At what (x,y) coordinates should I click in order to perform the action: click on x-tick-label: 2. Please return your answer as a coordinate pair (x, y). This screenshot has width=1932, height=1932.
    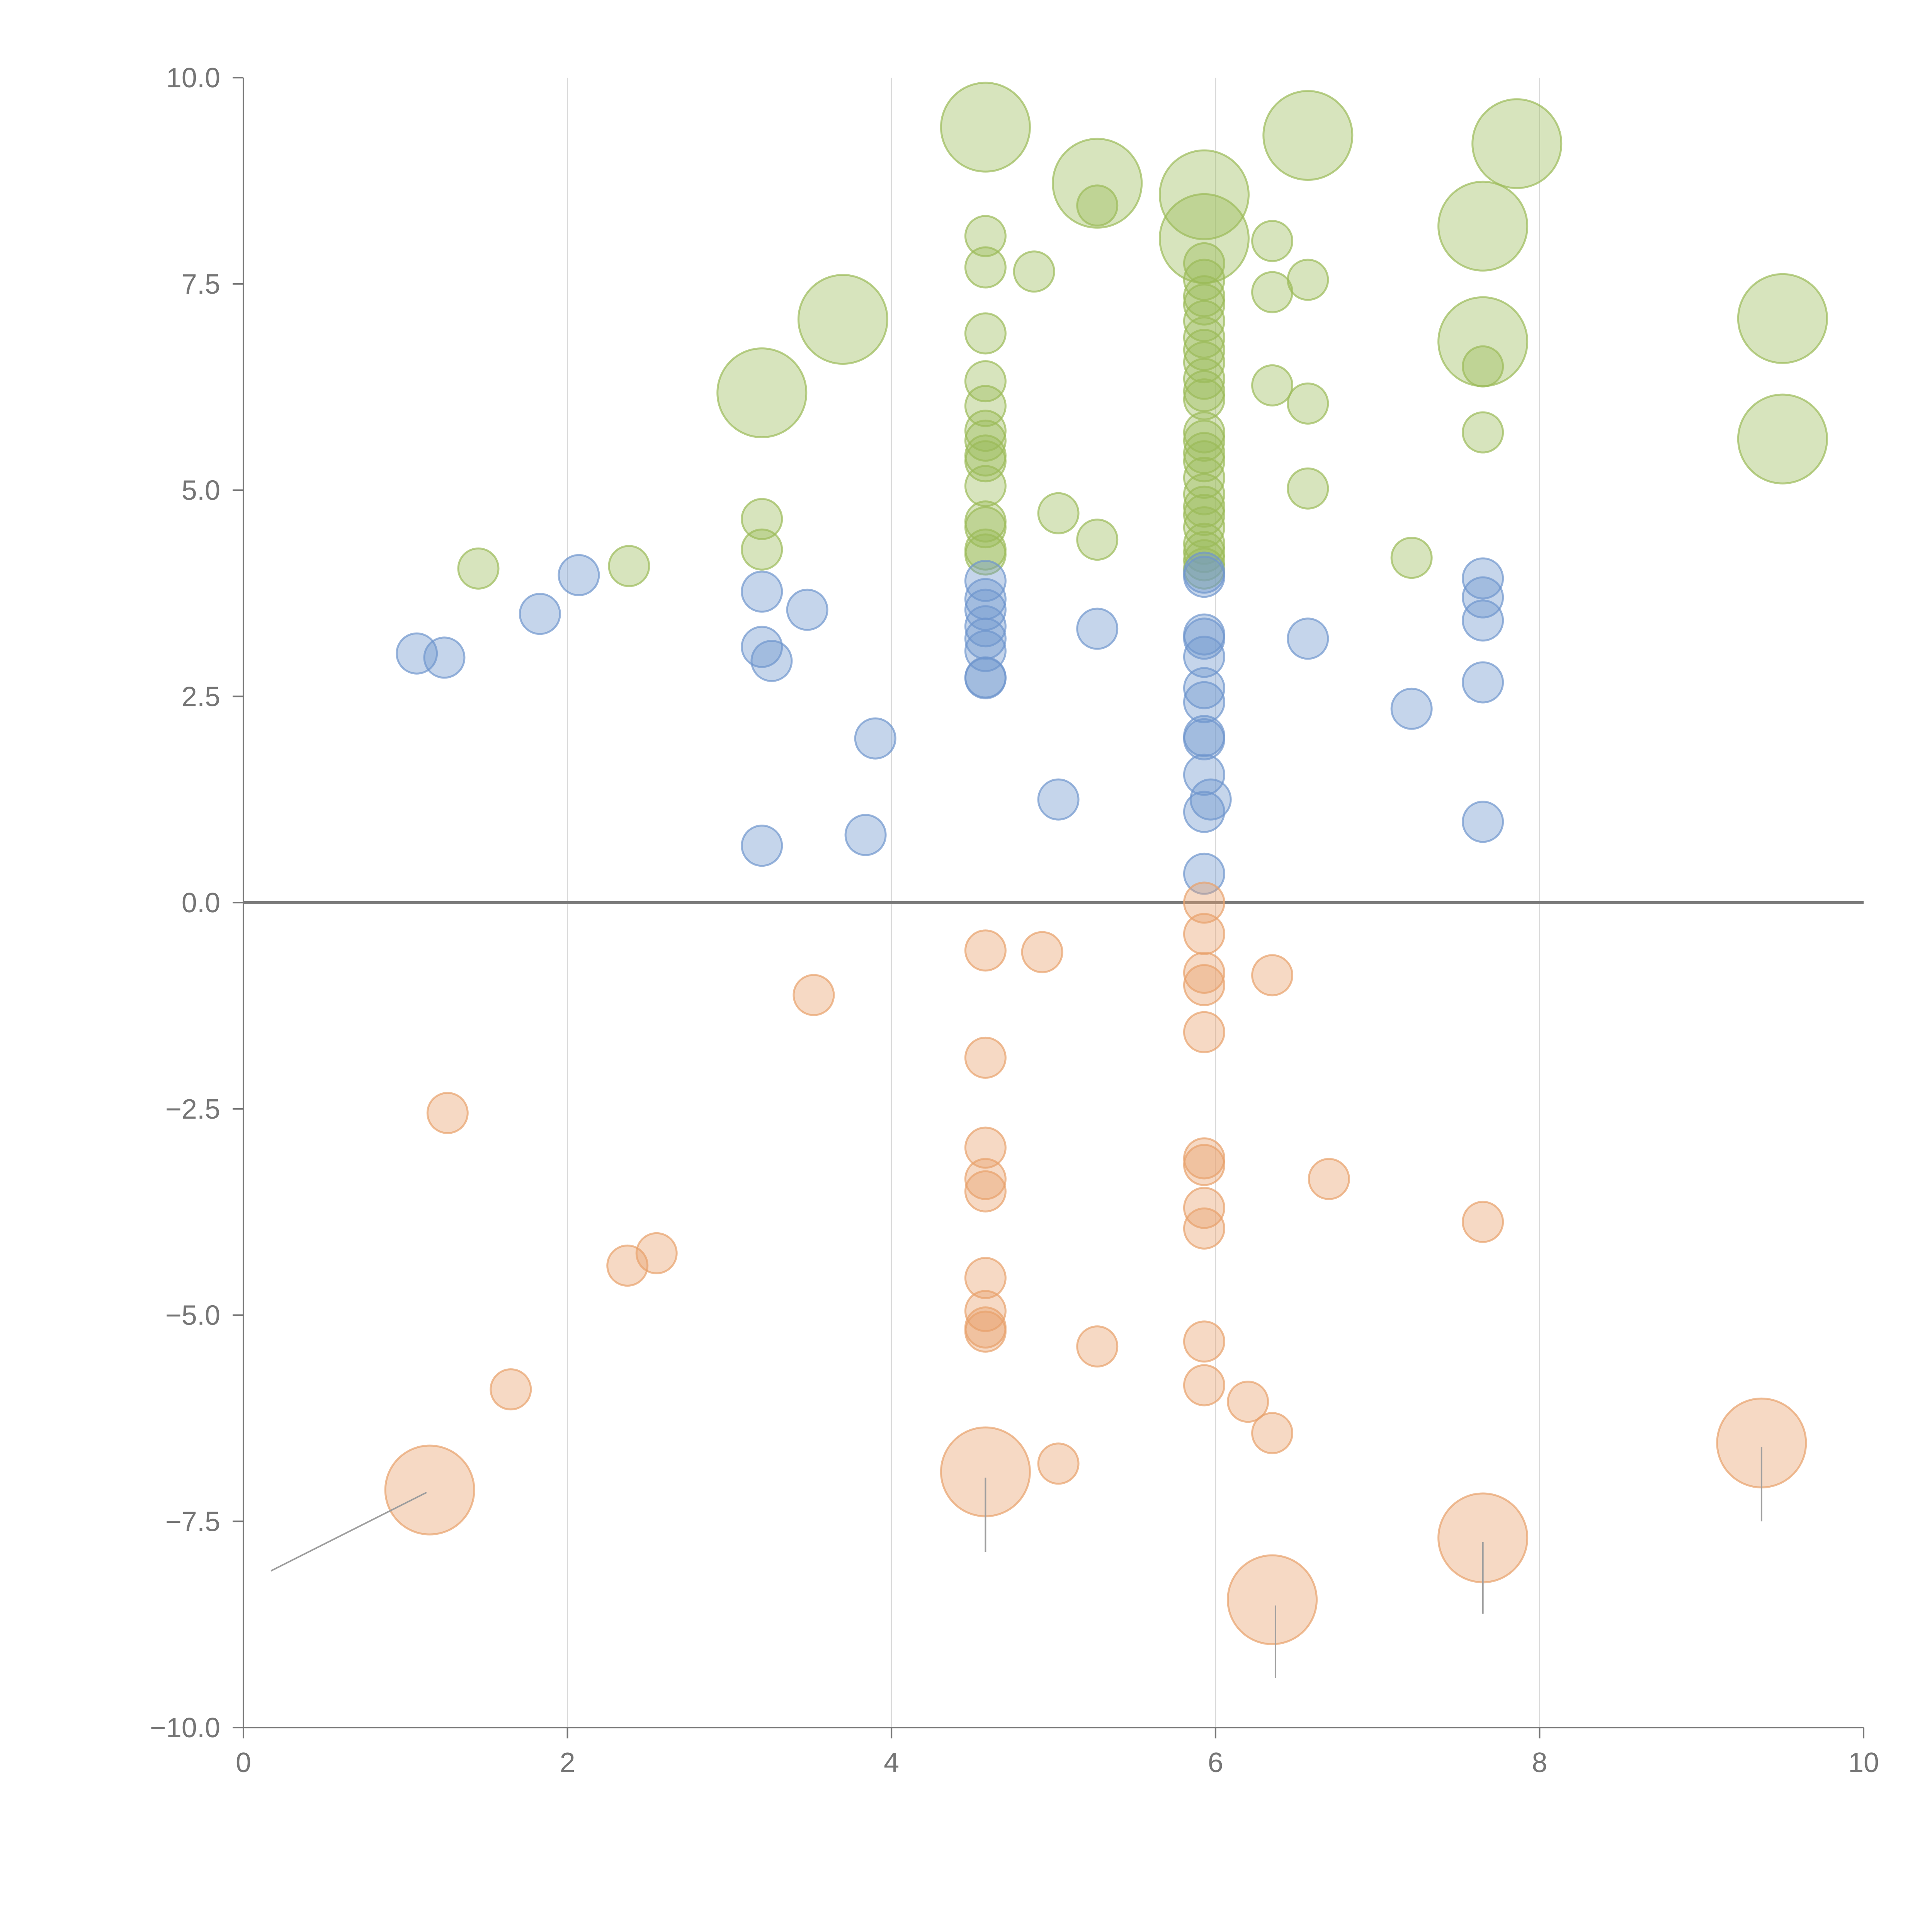
    Looking at the image, I should click on (567, 1763).